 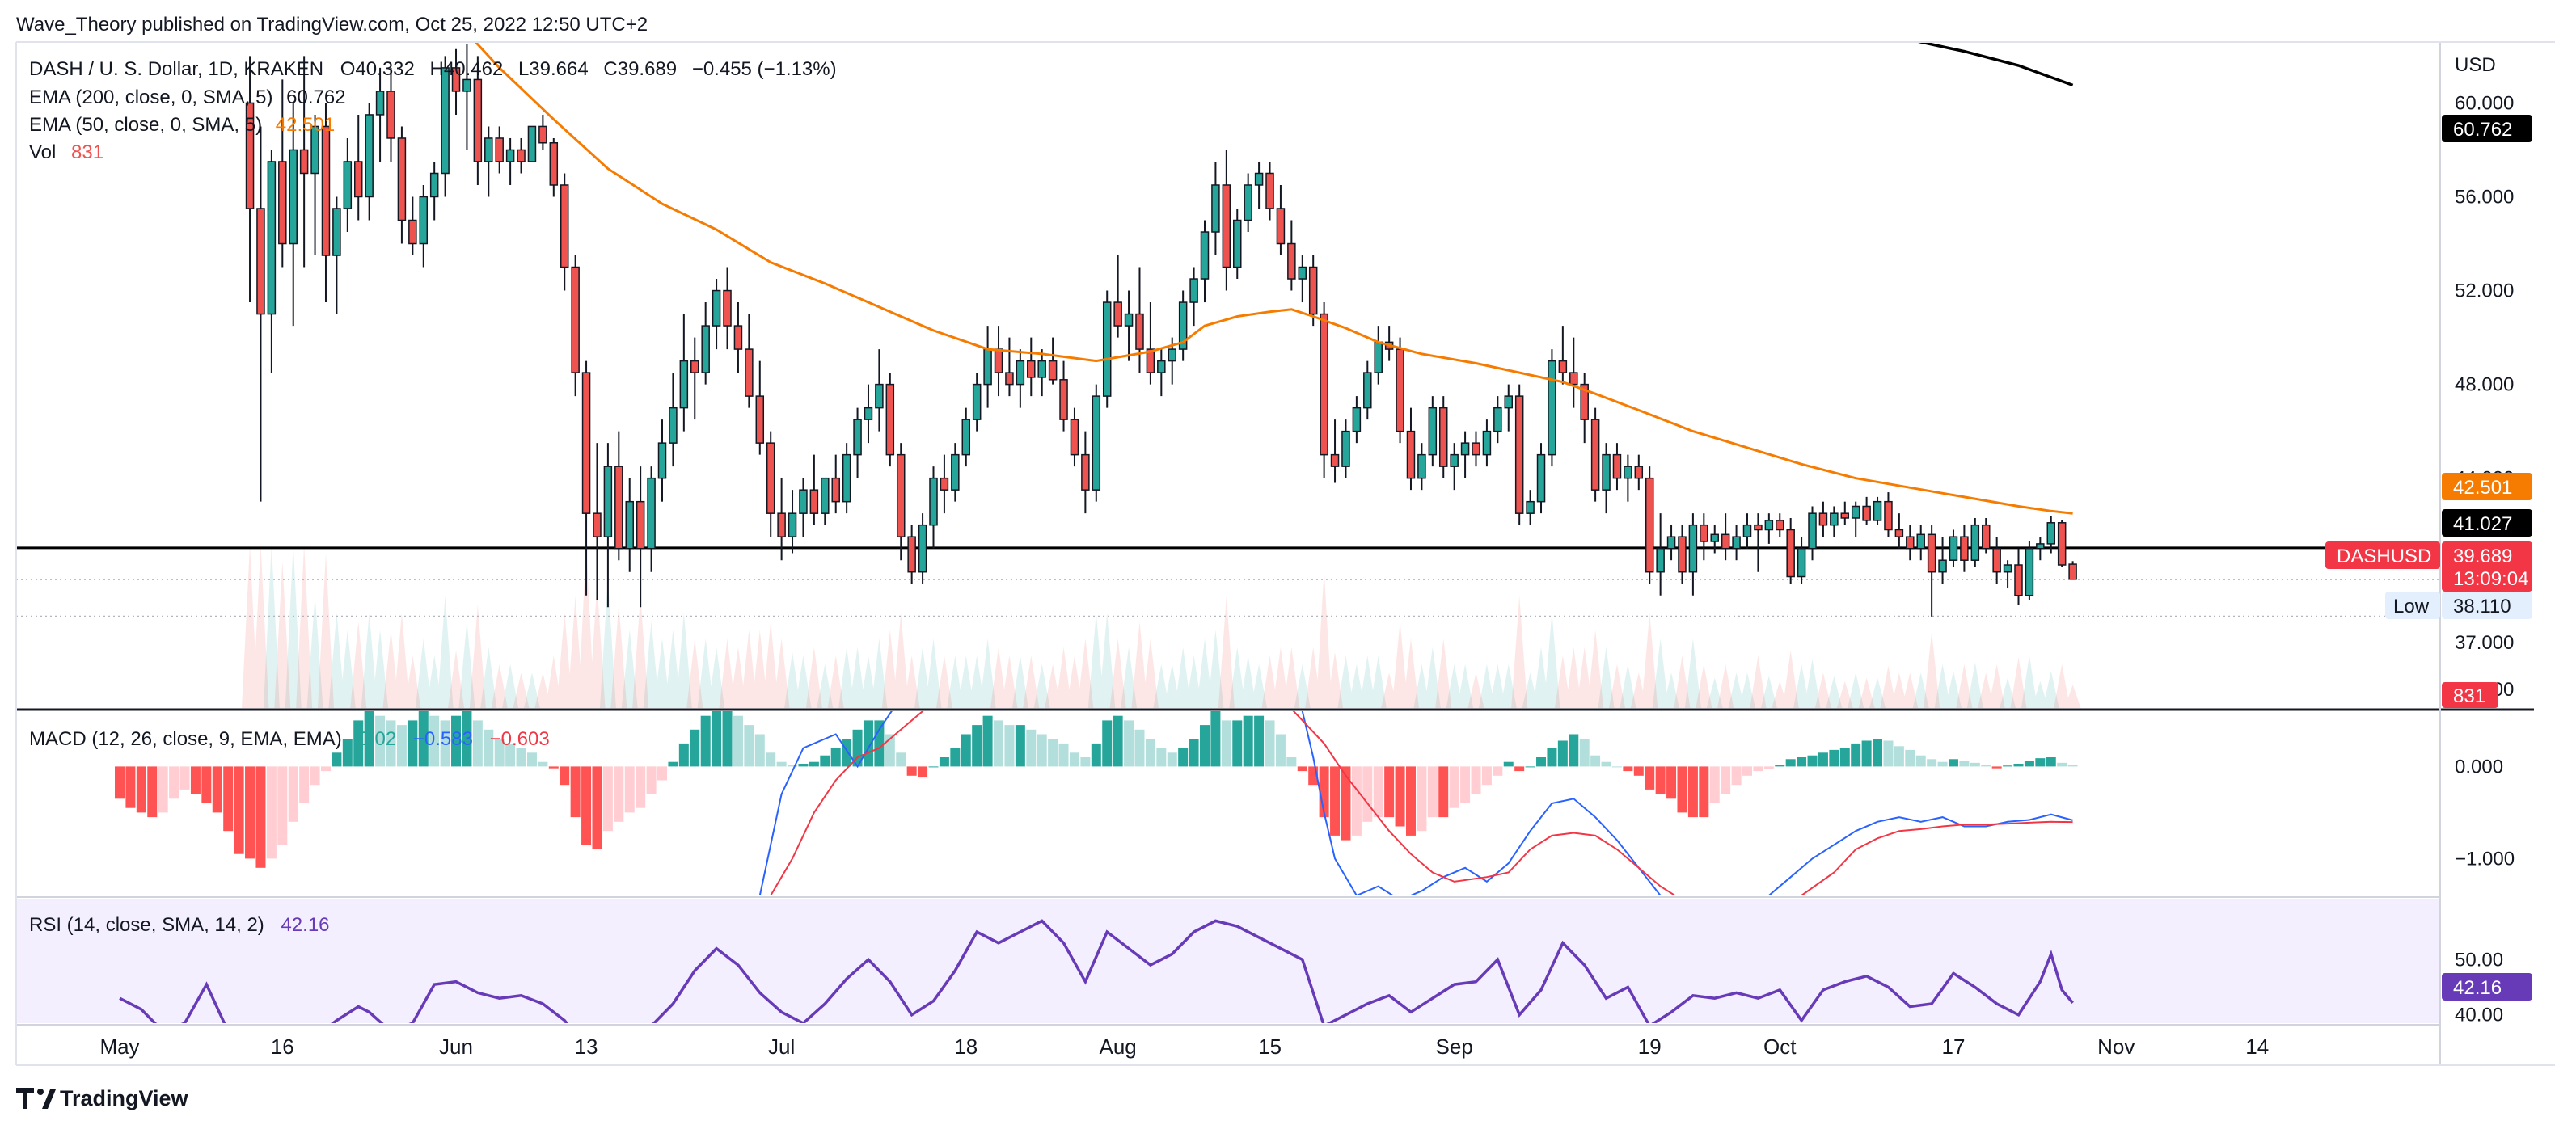 What do you see at coordinates (2484, 291) in the screenshot?
I see `price-axis-tick-label: 52.000` at bounding box center [2484, 291].